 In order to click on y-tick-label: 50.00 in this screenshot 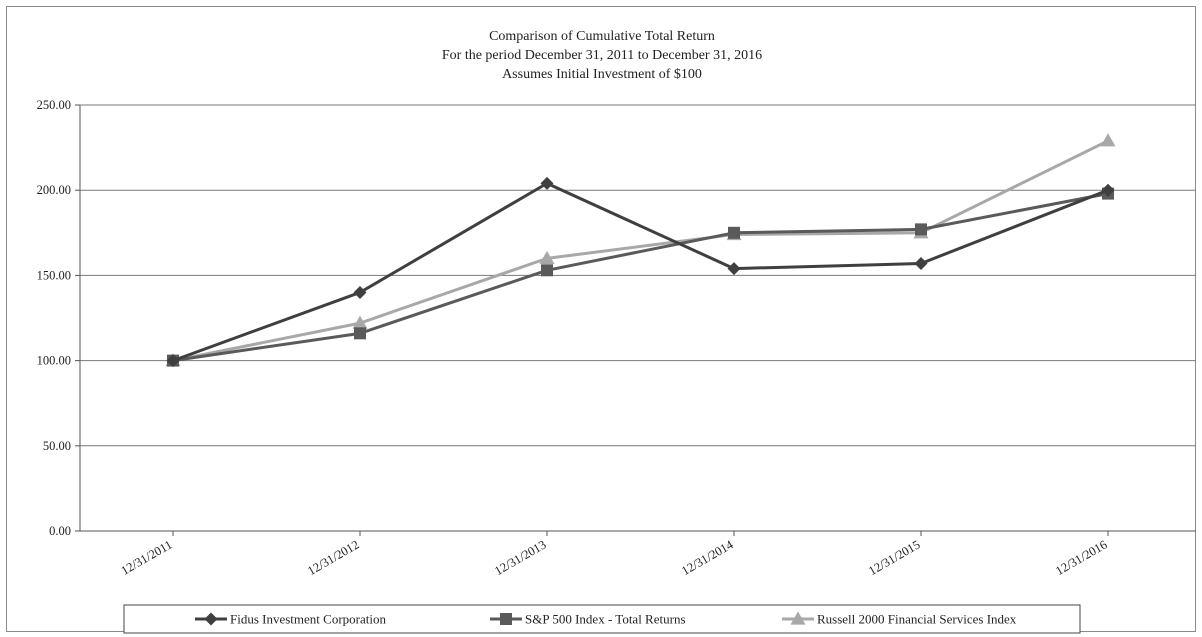, I will do `click(57, 446)`.